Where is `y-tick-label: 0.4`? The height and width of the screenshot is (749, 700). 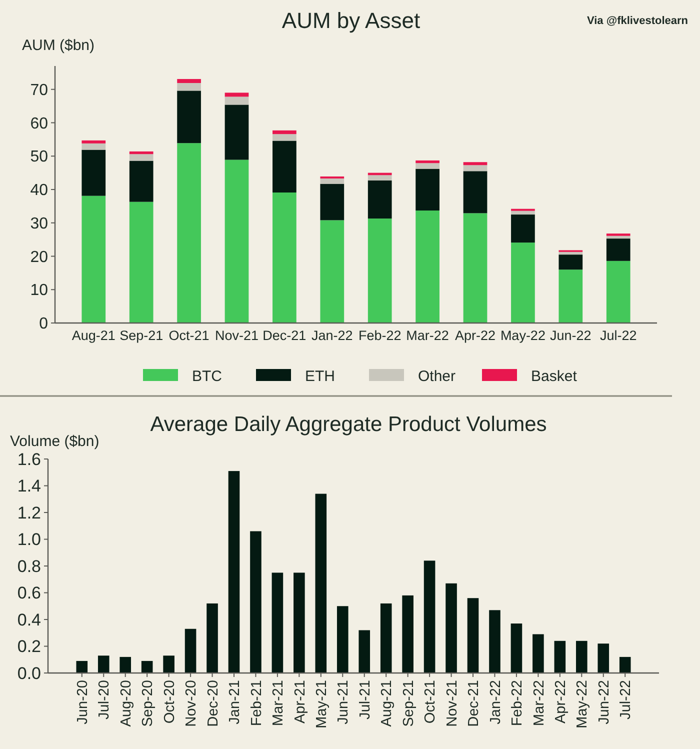
y-tick-label: 0.4 is located at coordinates (29, 620).